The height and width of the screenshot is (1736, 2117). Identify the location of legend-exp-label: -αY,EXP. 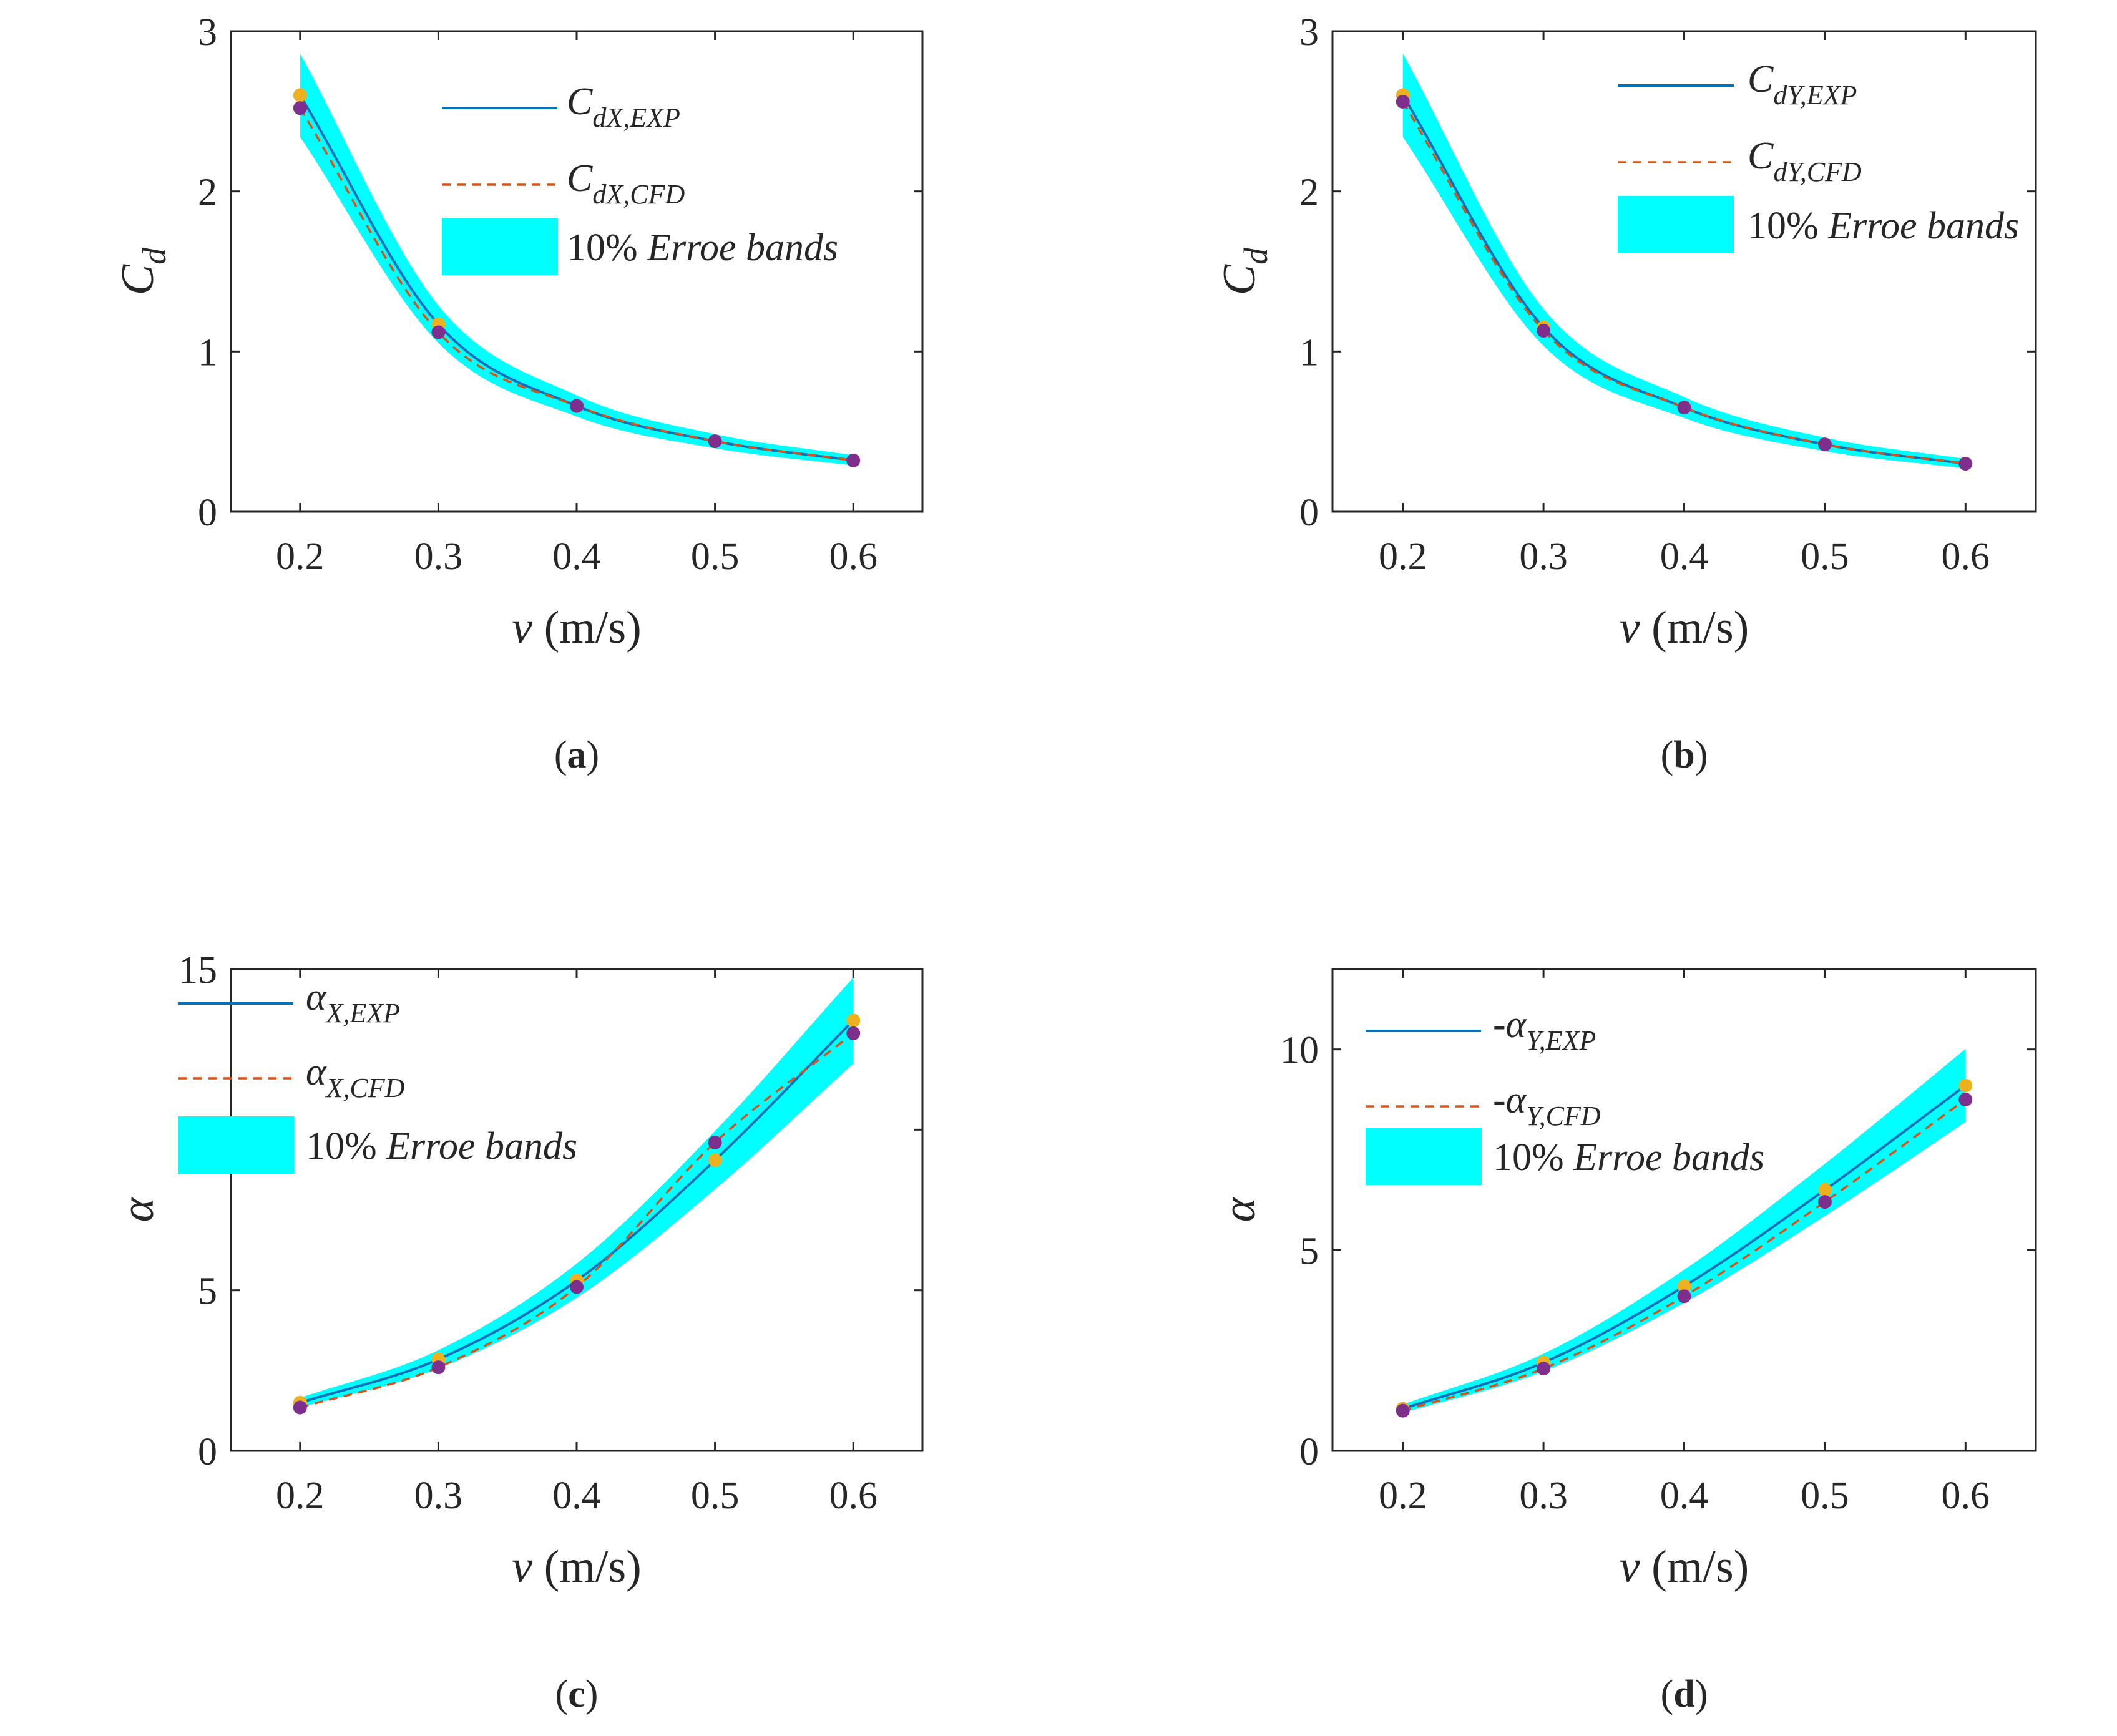
(1545, 1029).